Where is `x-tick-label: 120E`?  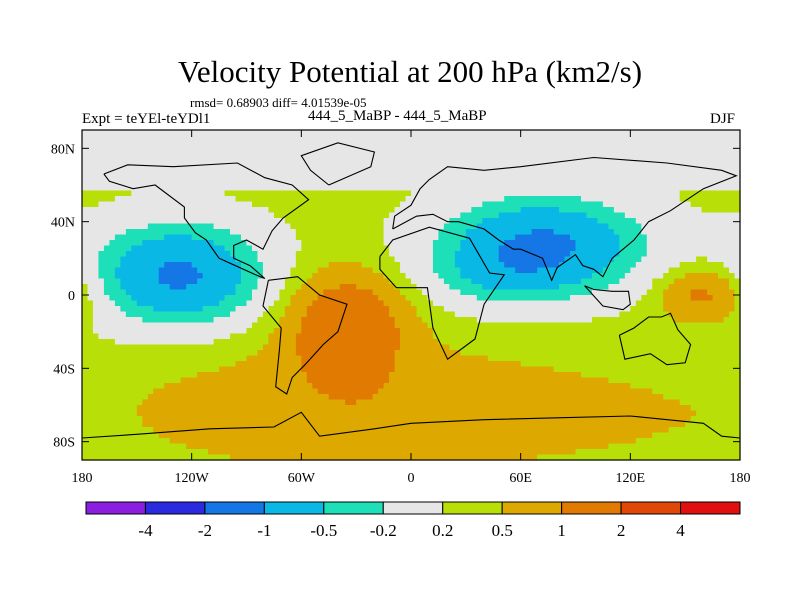 x-tick-label: 120E is located at coordinates (631, 478).